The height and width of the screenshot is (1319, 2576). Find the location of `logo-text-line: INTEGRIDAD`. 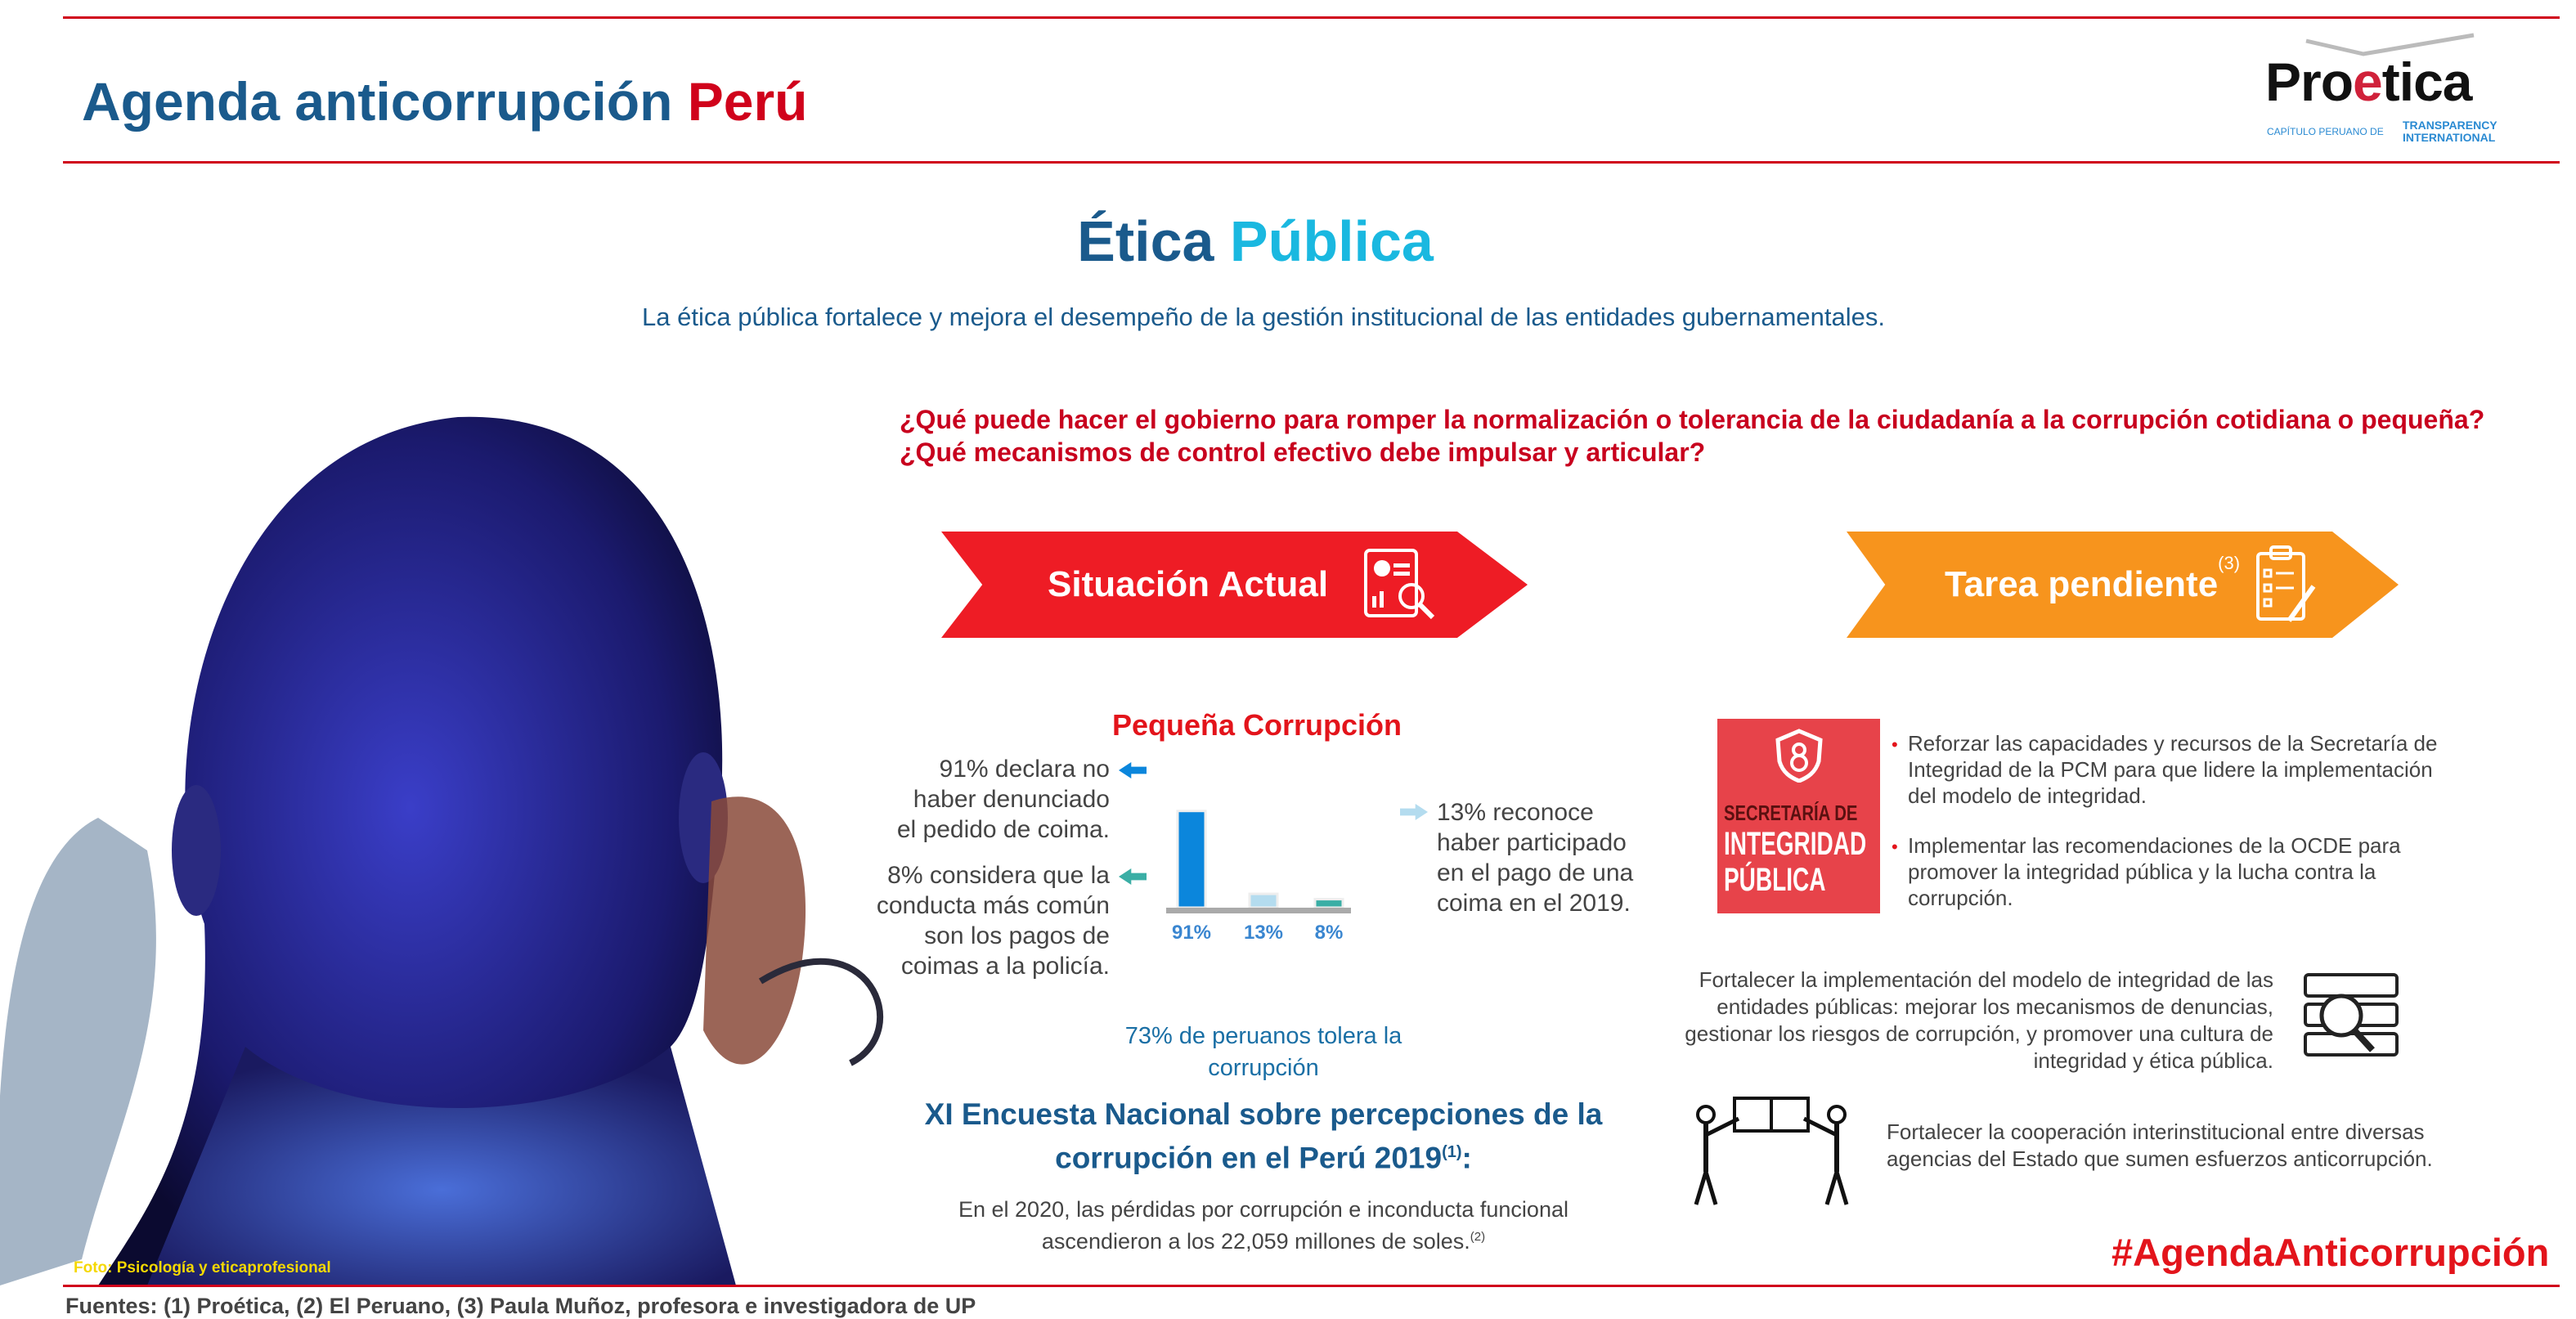

logo-text-line: INTEGRIDAD is located at coordinates (1796, 844).